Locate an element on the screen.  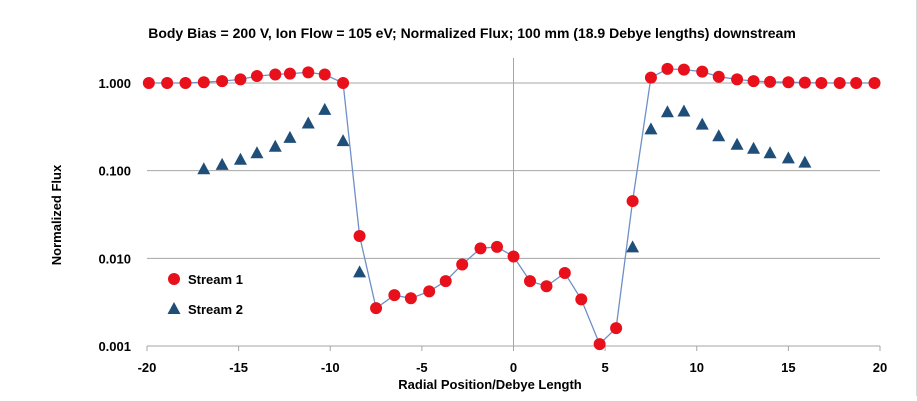
y-tick-labels: 0.001 0.010 0.100 1.000 is located at coordinates (114, 215).